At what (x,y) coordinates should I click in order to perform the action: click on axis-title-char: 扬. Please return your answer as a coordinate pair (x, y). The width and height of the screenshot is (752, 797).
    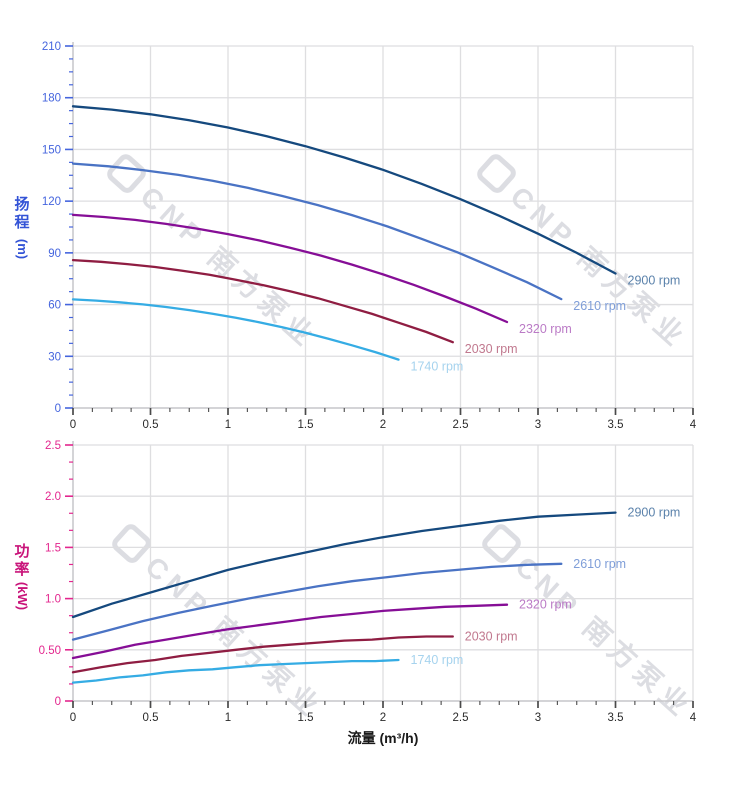
    Looking at the image, I should click on (22, 204).